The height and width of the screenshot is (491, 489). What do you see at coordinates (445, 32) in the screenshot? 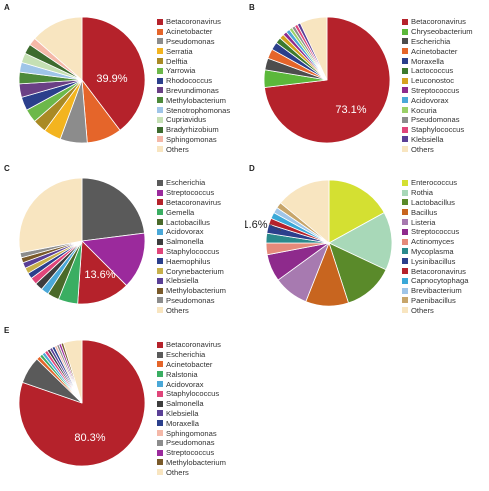
I see `legend-item-chryseobacterium: Chryseobacterium` at bounding box center [445, 32].